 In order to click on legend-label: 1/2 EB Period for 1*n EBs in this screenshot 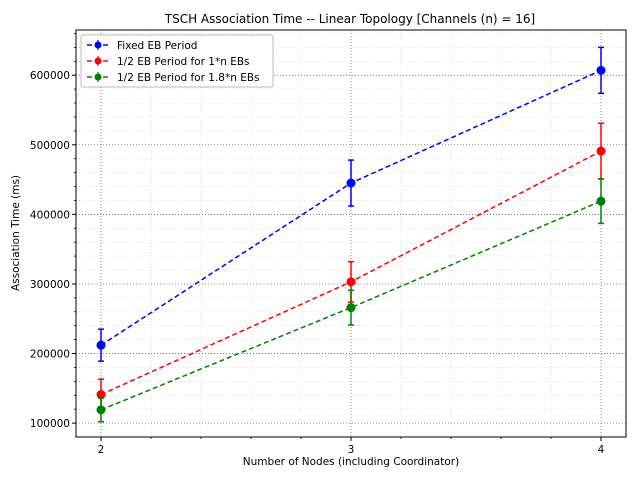, I will do `click(183, 62)`.